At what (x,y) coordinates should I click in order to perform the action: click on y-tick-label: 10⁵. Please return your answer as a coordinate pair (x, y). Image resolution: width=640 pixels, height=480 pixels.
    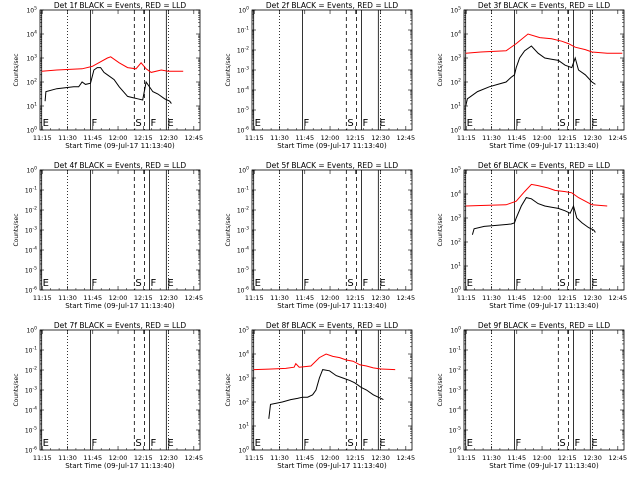
    Looking at the image, I should click on (243, 330).